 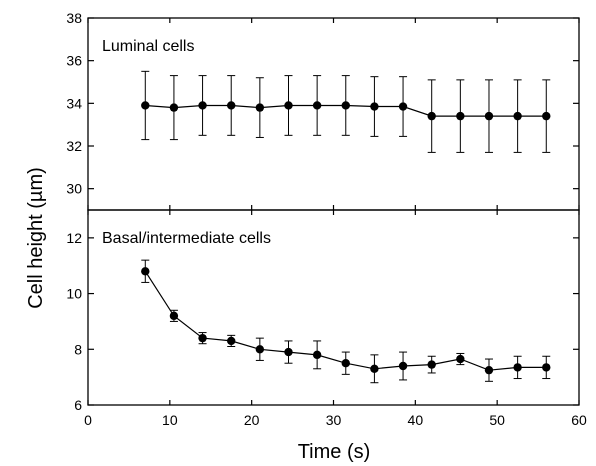 I want to click on panel-label: Basal/intermediate cells, so click(x=186, y=238).